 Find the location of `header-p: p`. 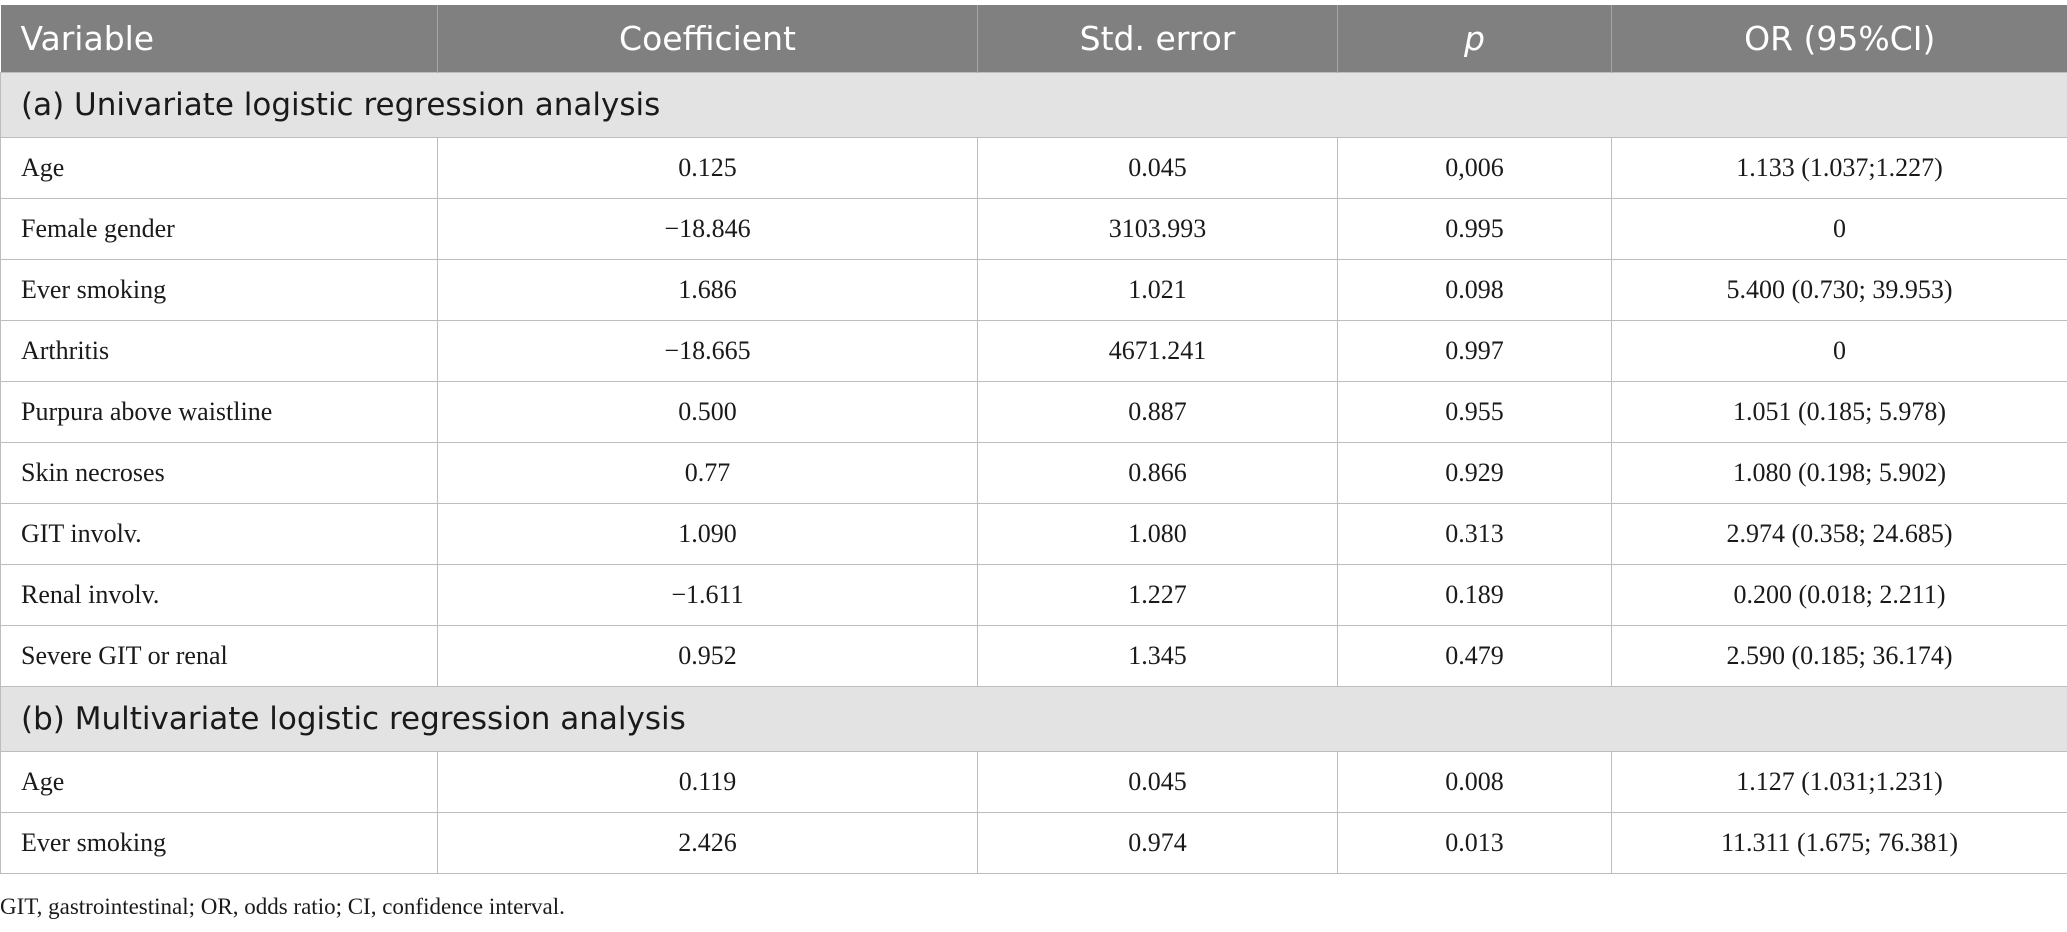

header-p: p is located at coordinates (1474, 39).